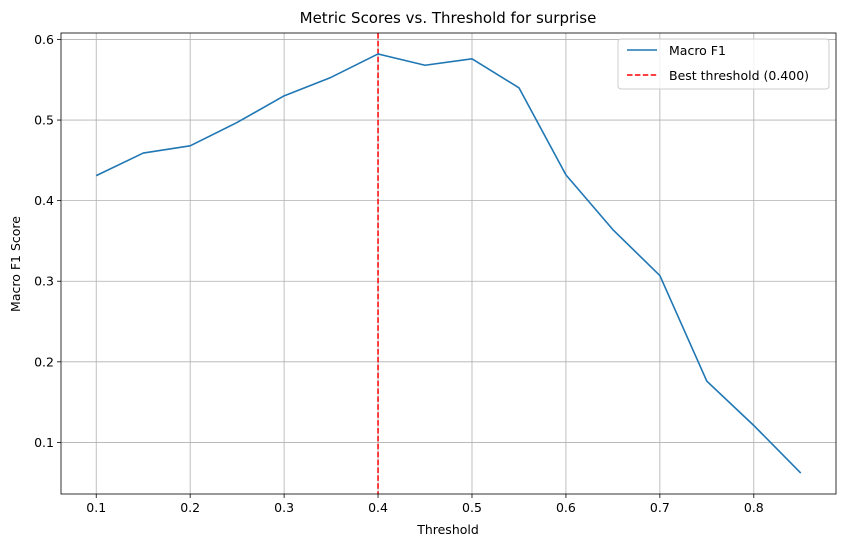 The width and height of the screenshot is (846, 547). I want to click on y-tick-label: 0.6, so click(44, 39).